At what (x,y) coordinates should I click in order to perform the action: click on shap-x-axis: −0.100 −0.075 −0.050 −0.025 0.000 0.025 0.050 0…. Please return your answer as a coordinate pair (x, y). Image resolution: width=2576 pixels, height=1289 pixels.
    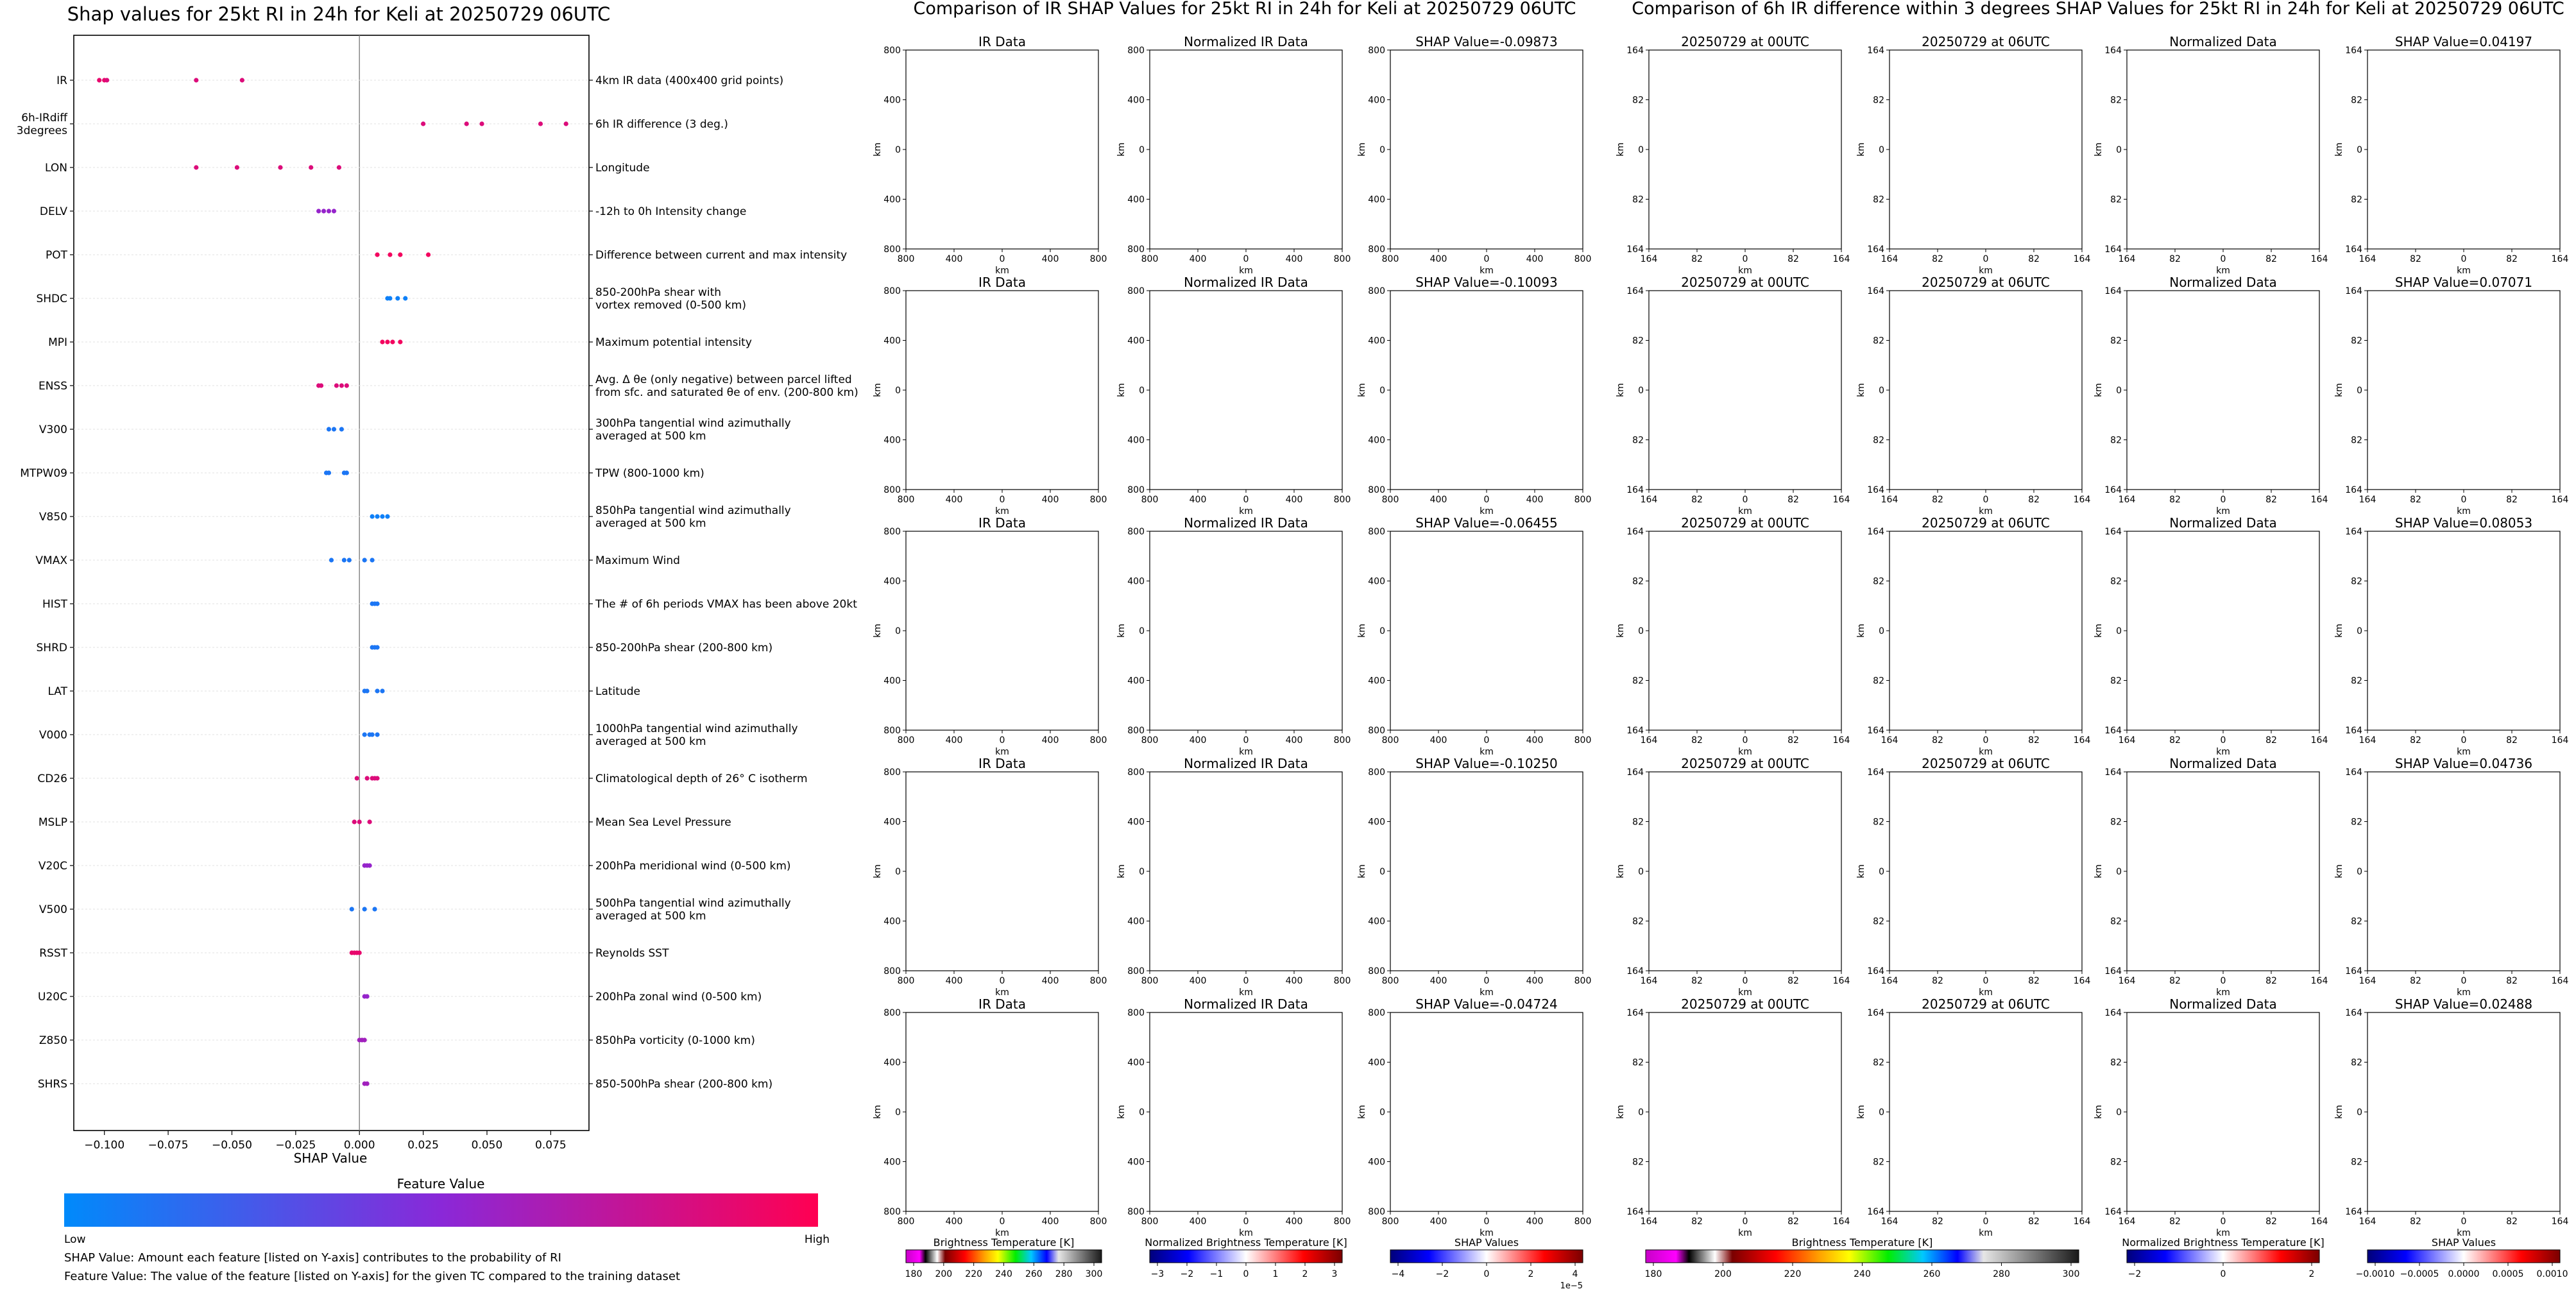
    Looking at the image, I should click on (325, 1141).